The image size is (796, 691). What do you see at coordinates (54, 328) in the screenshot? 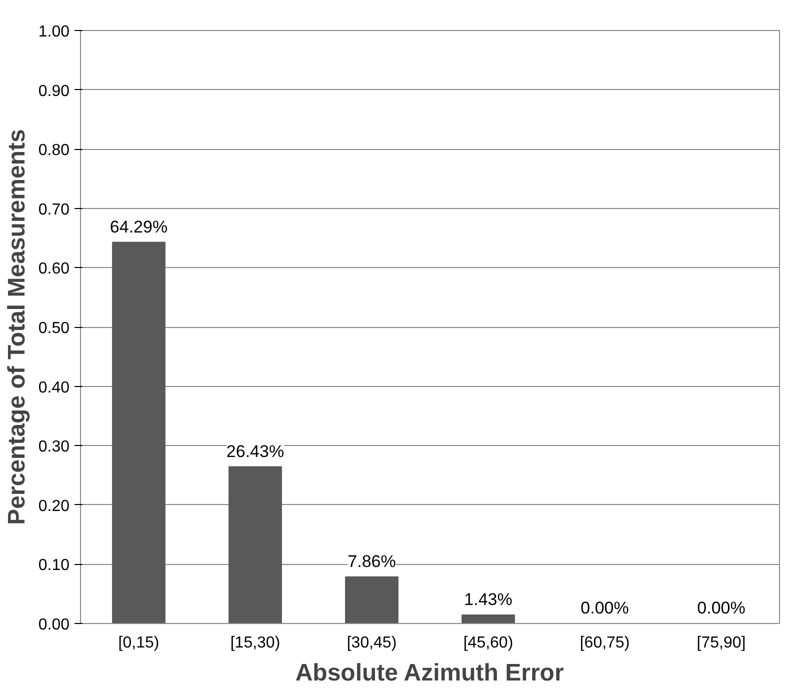
I see `y-tick-label: 0.50` at bounding box center [54, 328].